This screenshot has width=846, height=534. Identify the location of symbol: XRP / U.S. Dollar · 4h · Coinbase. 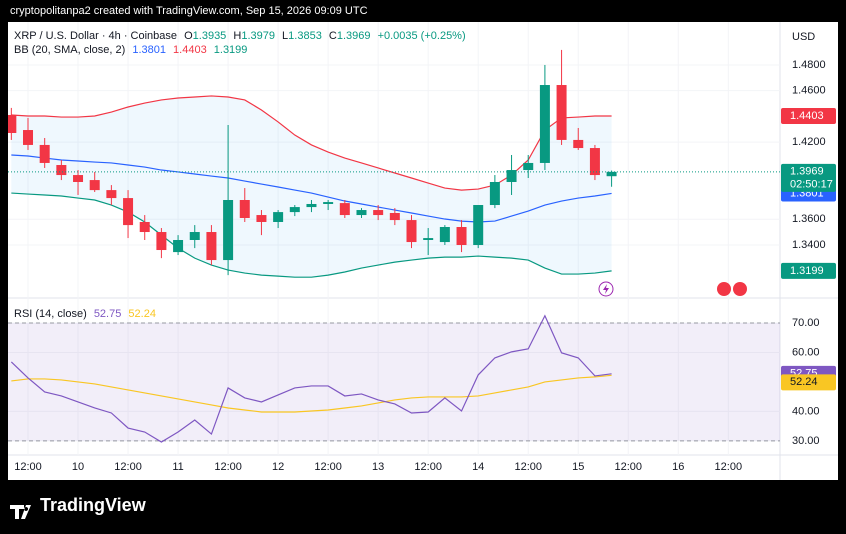
(95, 36).